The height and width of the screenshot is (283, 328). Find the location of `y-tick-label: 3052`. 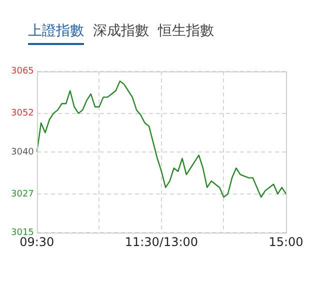

y-tick-label: 3052 is located at coordinates (22, 113).